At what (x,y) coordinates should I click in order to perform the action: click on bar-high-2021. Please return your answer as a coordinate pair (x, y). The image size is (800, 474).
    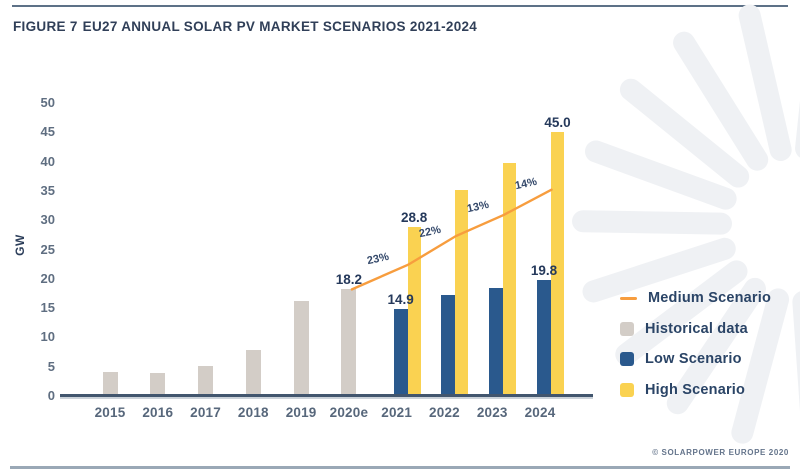
    Looking at the image, I should click on (414, 311).